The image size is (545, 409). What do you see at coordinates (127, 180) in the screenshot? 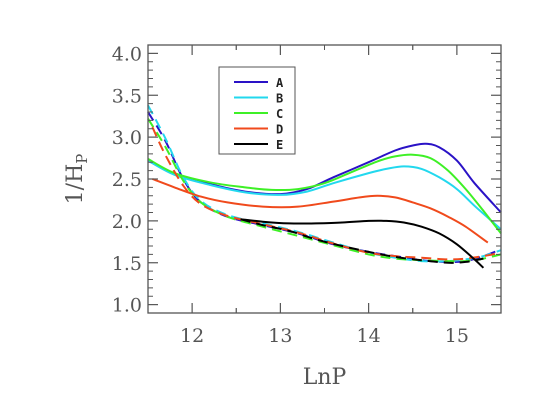
I see `y-tick-label: 2.5` at bounding box center [127, 180].